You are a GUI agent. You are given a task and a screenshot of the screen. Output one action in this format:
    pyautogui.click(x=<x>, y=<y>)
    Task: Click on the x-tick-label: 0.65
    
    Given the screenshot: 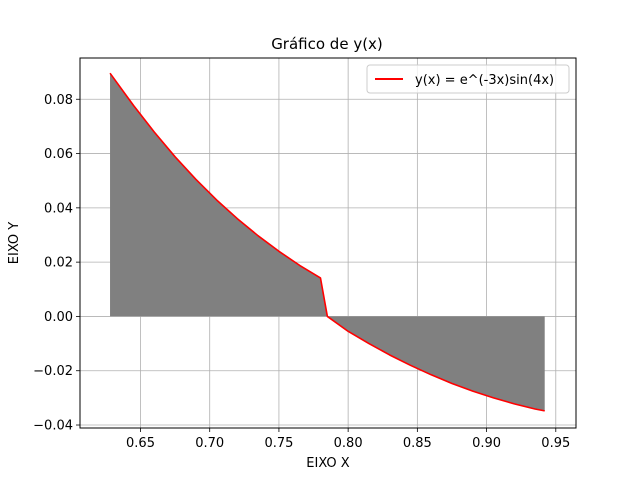 What is the action you would take?
    pyautogui.click(x=140, y=443)
    